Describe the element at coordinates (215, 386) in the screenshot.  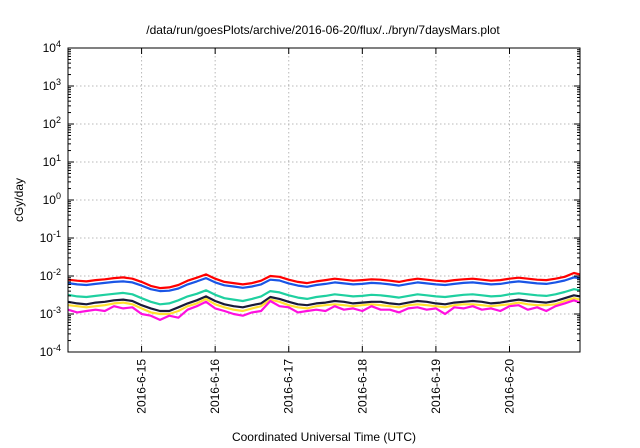
I see `x-tick-label: 2016-6-16` at that location.